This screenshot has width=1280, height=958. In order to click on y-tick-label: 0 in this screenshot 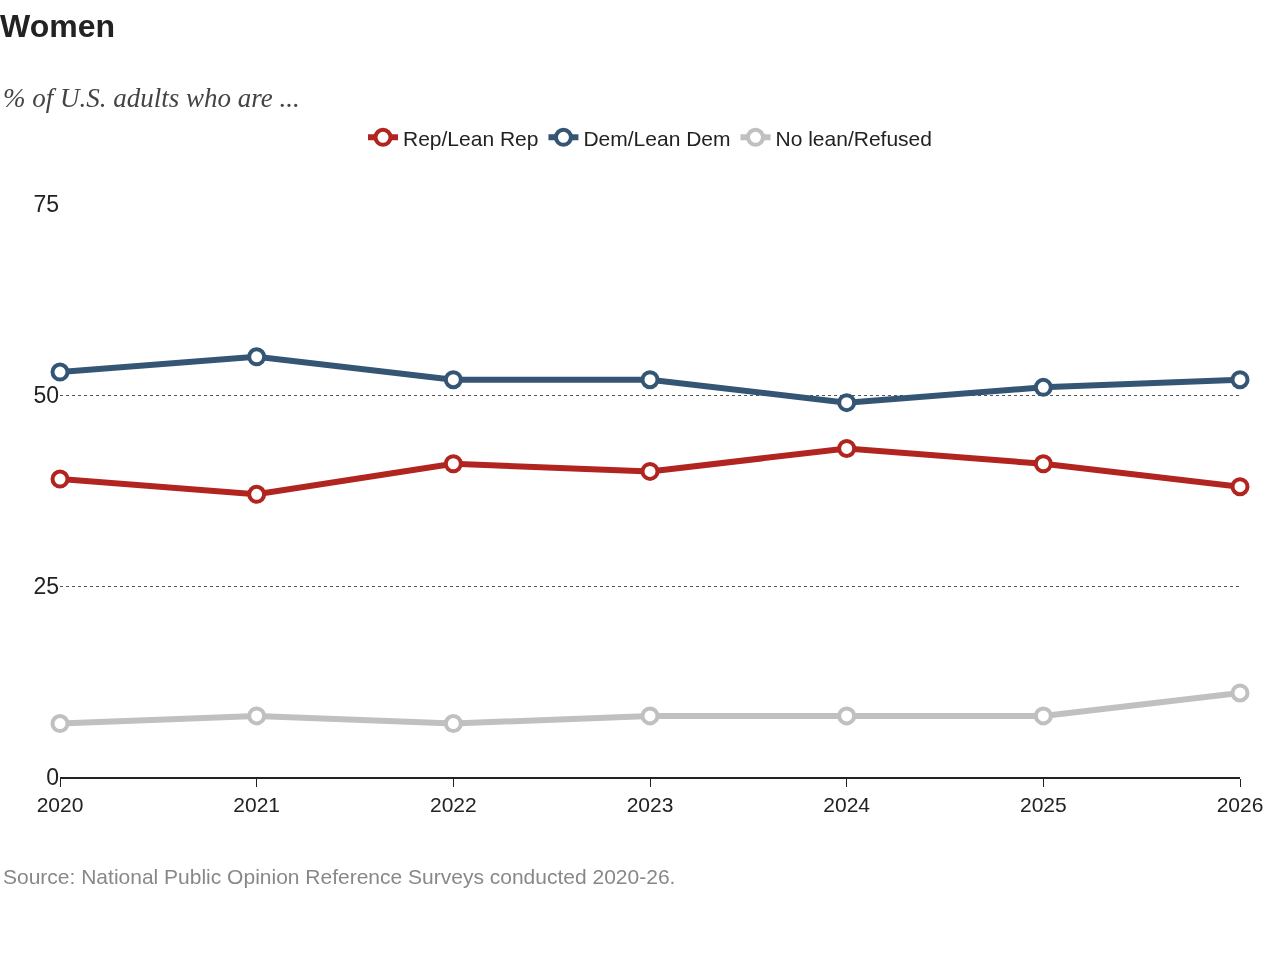, I will do `click(52, 777)`.